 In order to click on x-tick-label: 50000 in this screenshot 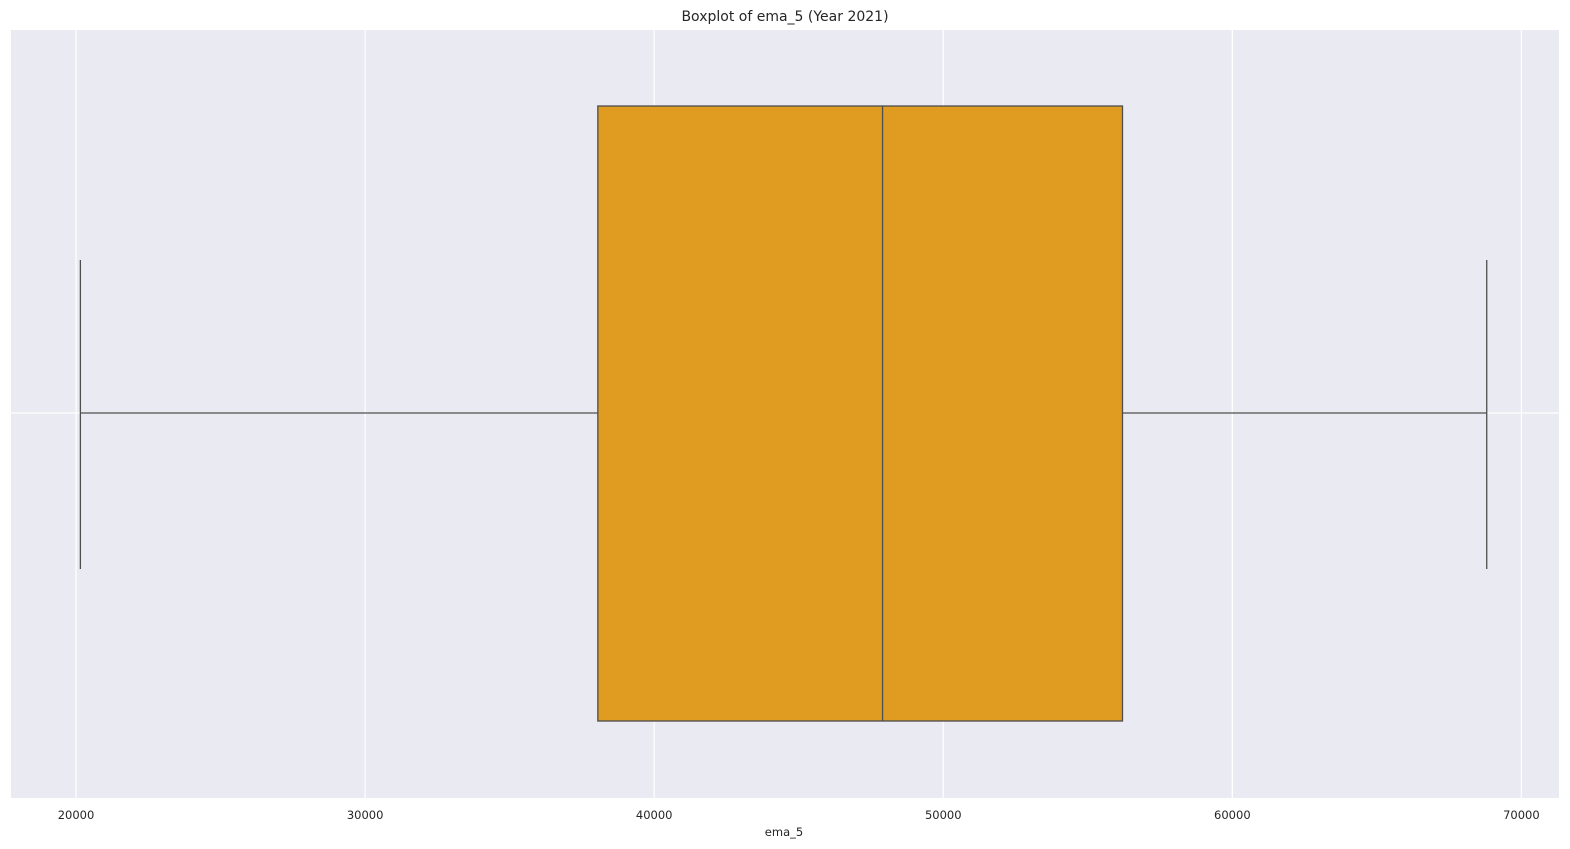, I will do `click(943, 815)`.